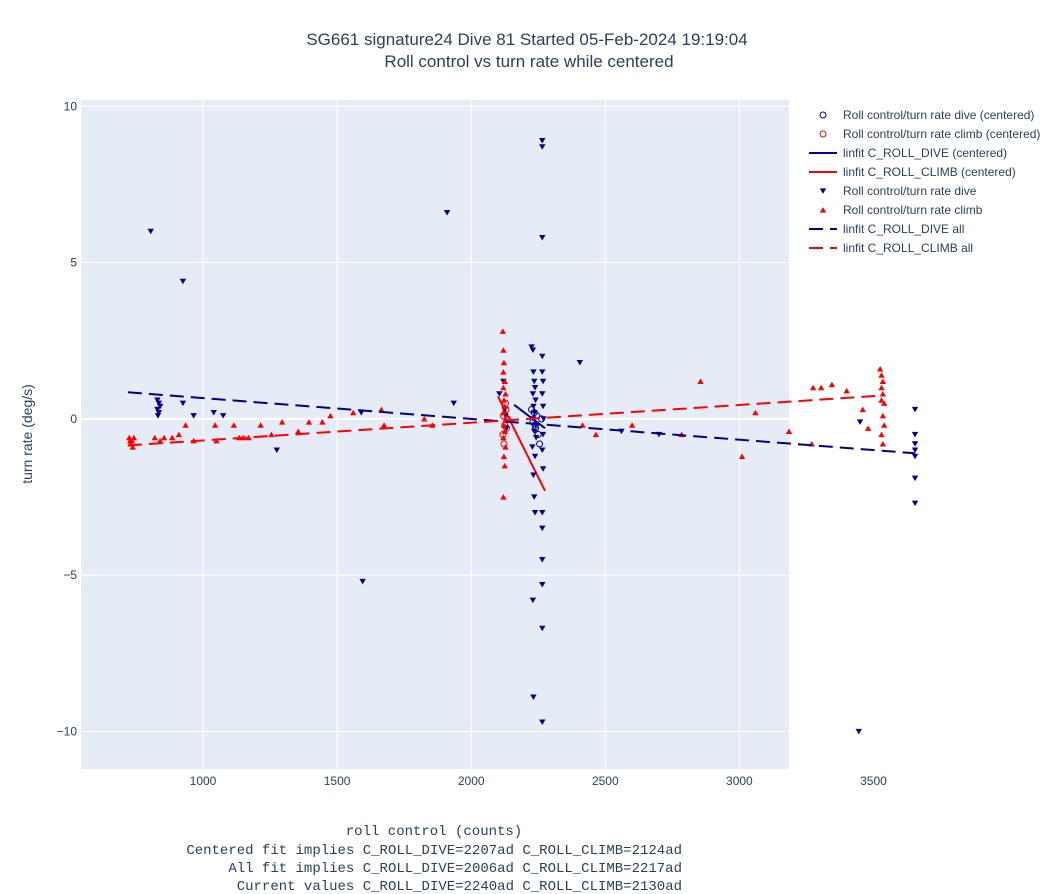 Image resolution: width=1058 pixels, height=894 pixels. I want to click on legend-label: linfit C_ROLL_DIVE all, so click(903, 229).